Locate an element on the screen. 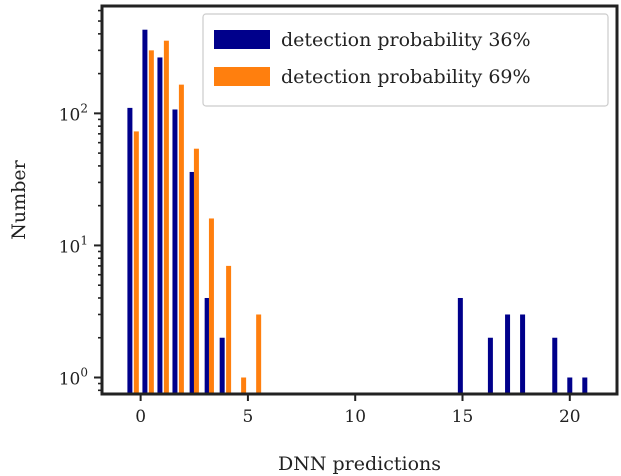  y-tick-label-2: 10² is located at coordinates (73, 113).